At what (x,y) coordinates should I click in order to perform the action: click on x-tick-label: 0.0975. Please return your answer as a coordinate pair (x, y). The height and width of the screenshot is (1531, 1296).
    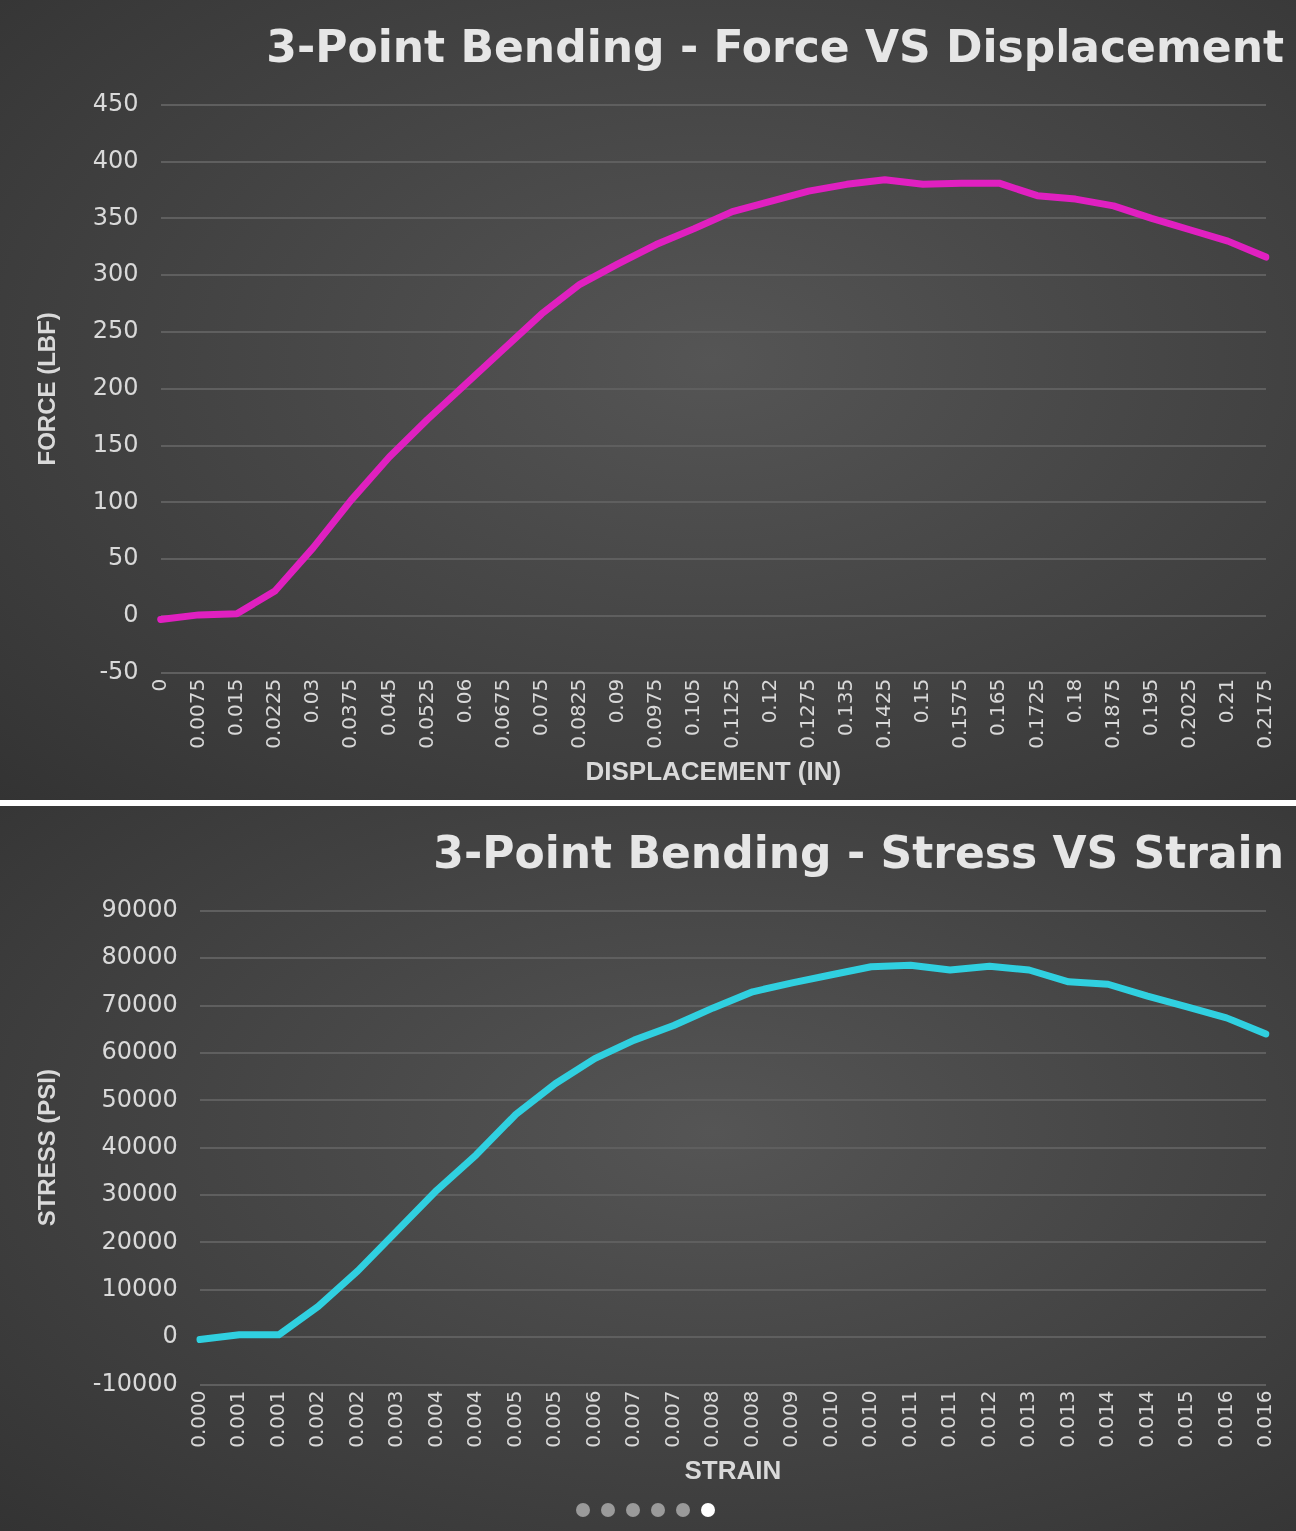
    Looking at the image, I should click on (654, 713).